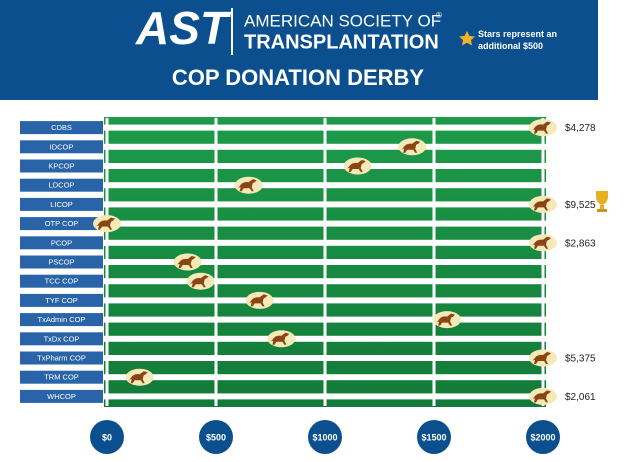 Image resolution: width=624 pixels, height=462 pixels. I want to click on x-tick-label: $0, so click(107, 437).